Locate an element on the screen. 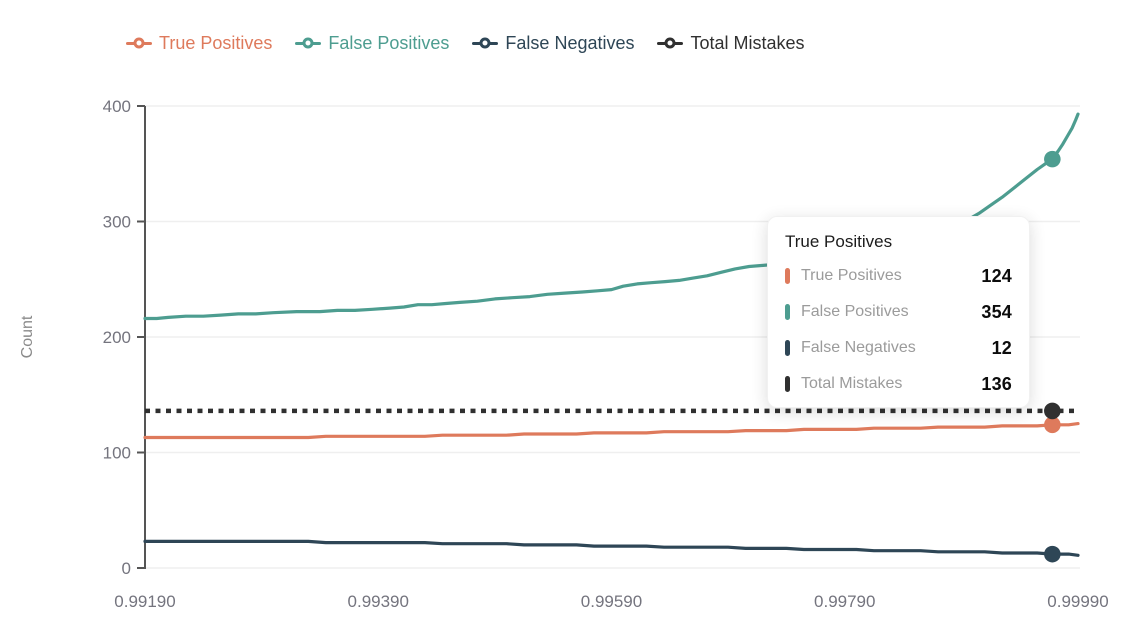 The image size is (1142, 644). legend-label: False Negatives is located at coordinates (570, 43).